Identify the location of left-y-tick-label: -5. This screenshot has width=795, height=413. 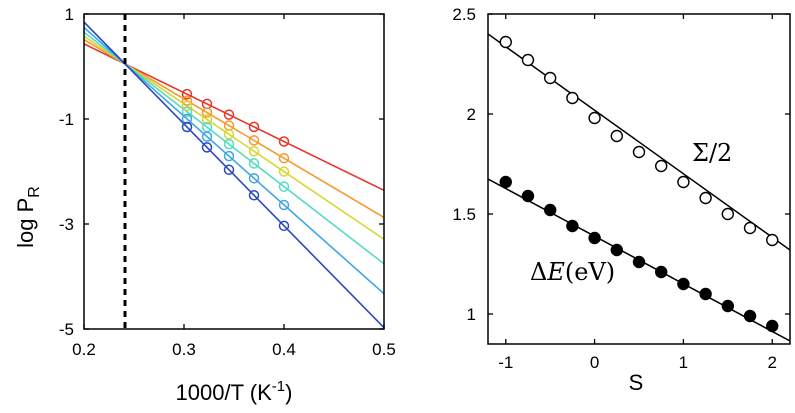
(66, 329).